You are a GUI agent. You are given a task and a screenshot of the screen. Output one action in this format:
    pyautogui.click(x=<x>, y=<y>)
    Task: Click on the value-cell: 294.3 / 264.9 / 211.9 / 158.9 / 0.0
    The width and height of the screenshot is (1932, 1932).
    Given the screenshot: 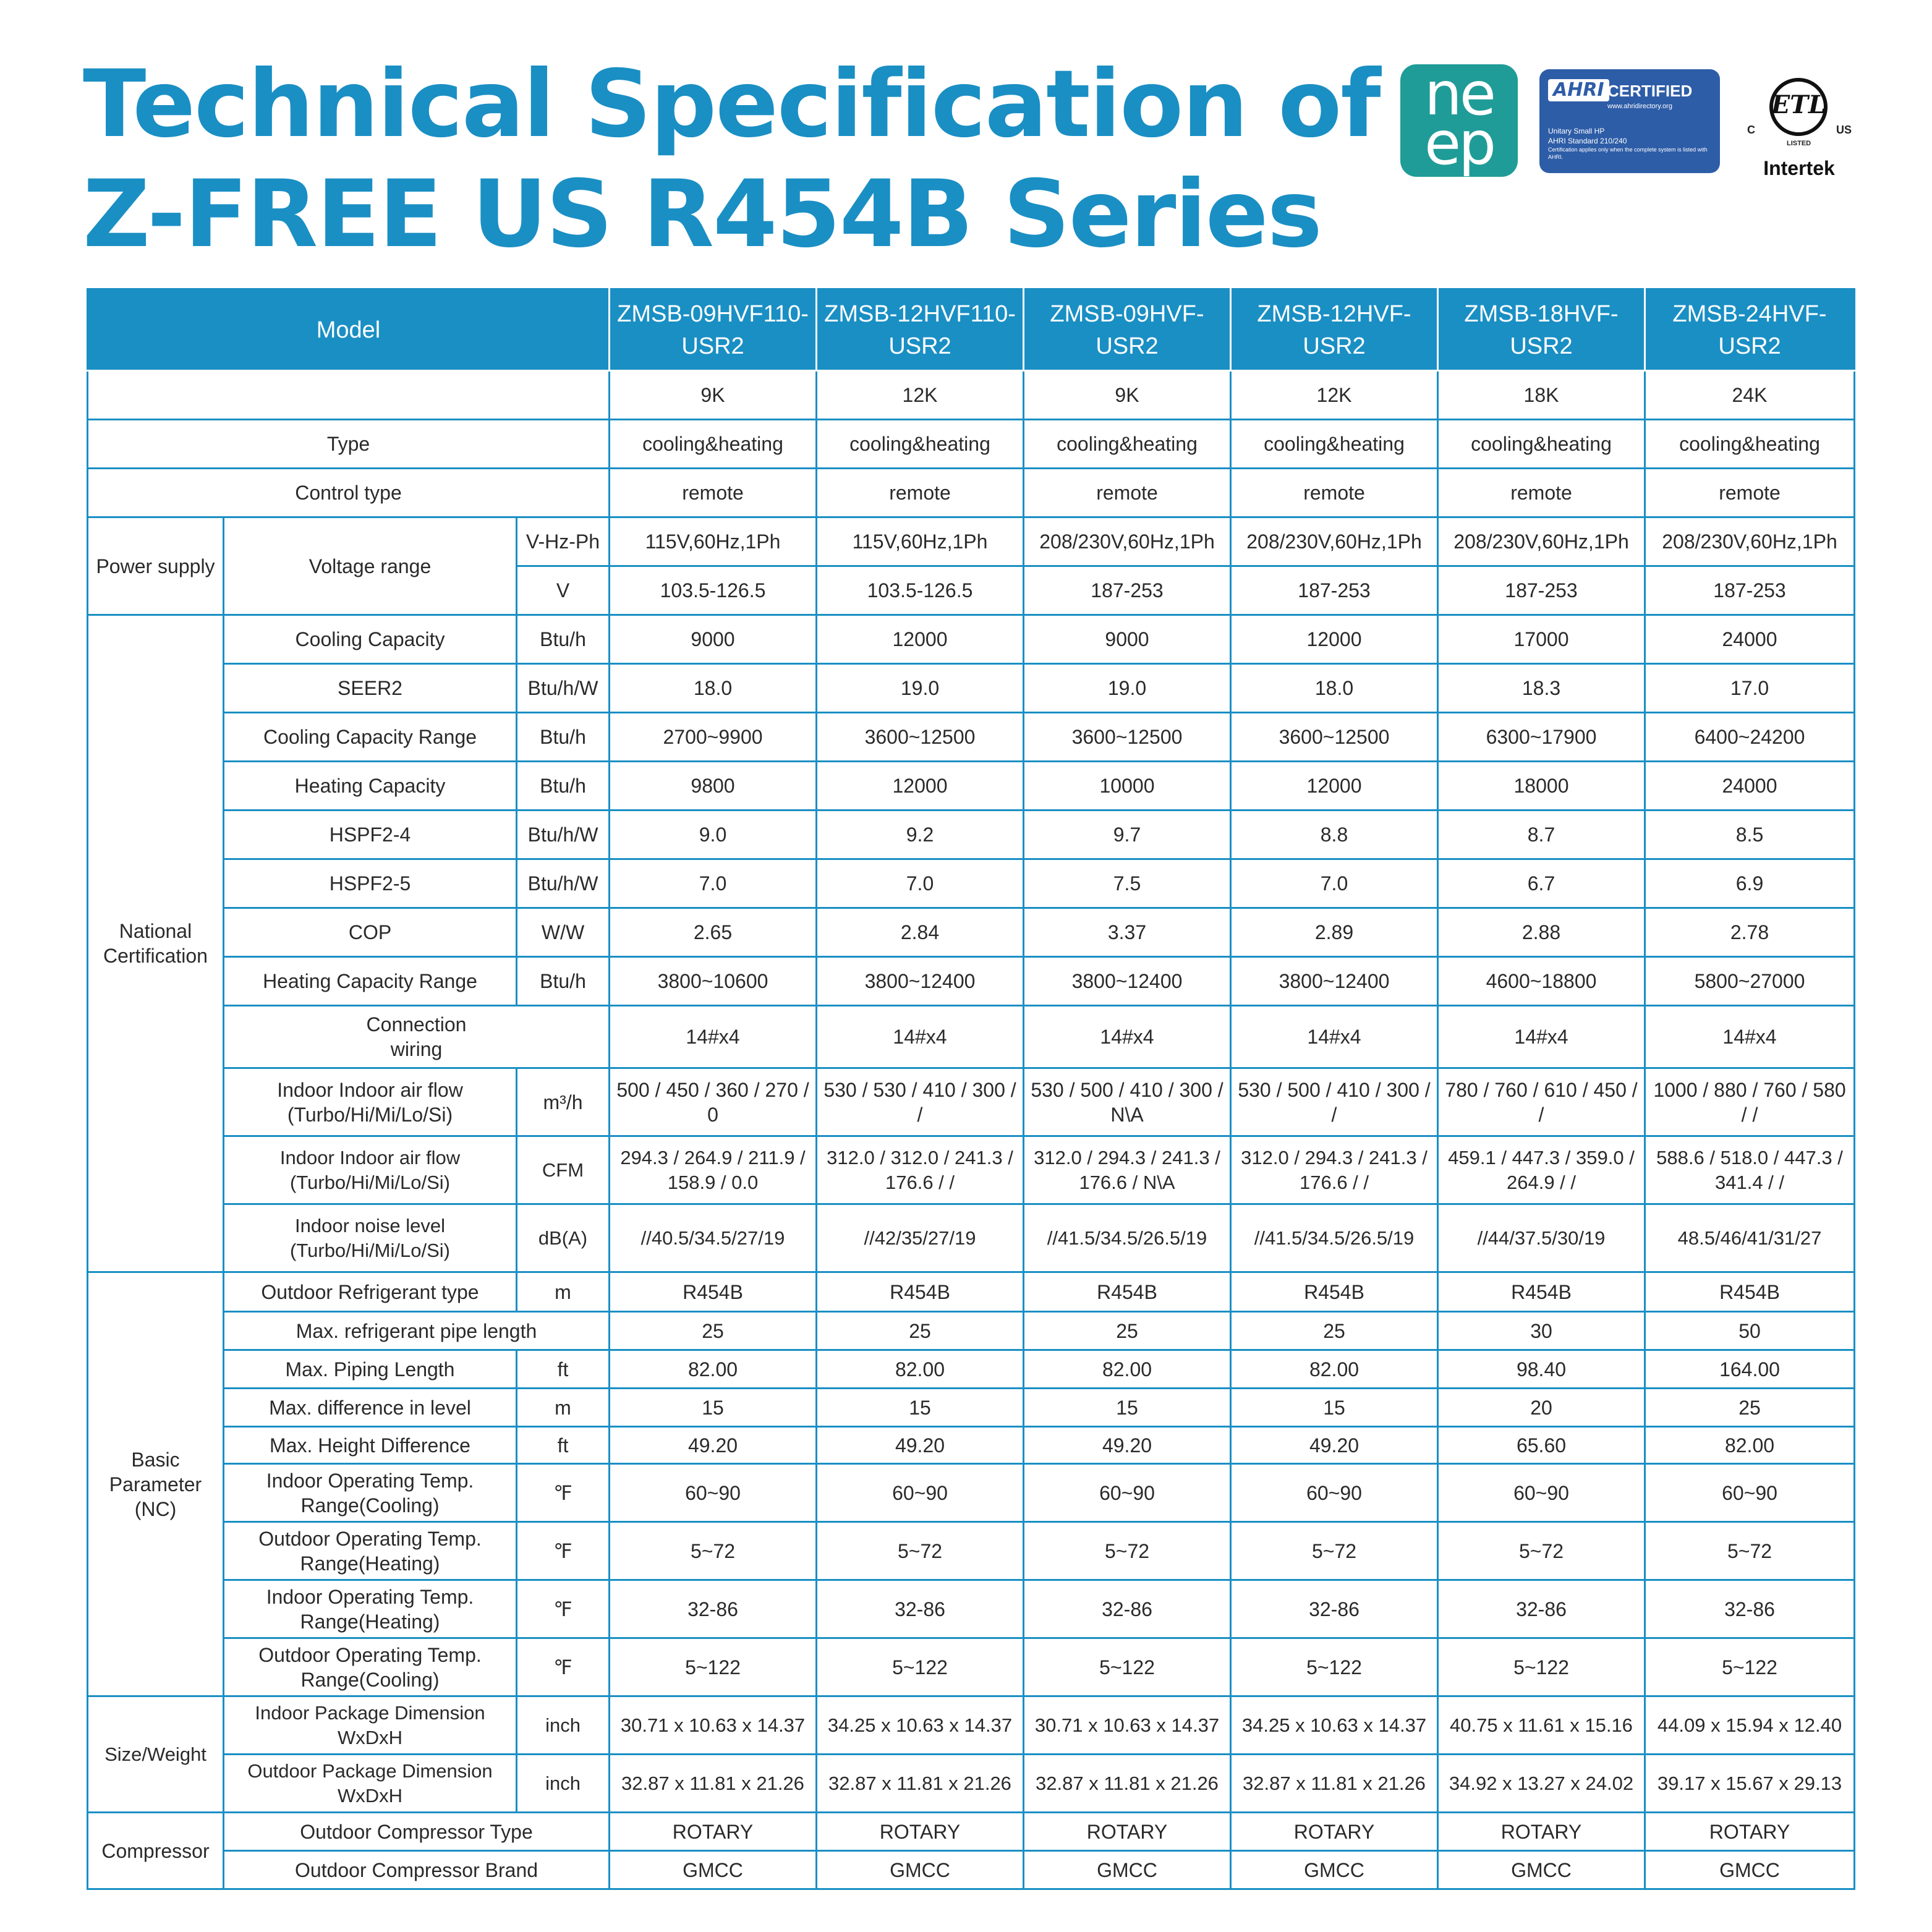 What is the action you would take?
    pyautogui.click(x=712, y=1170)
    